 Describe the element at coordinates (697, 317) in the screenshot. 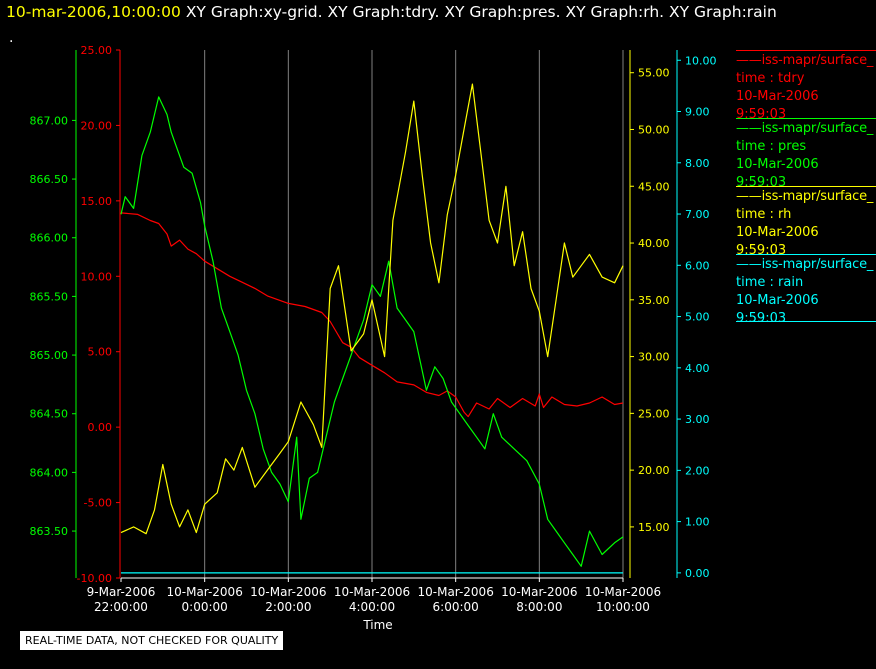

I see `rain-tick-label: 5.00` at that location.